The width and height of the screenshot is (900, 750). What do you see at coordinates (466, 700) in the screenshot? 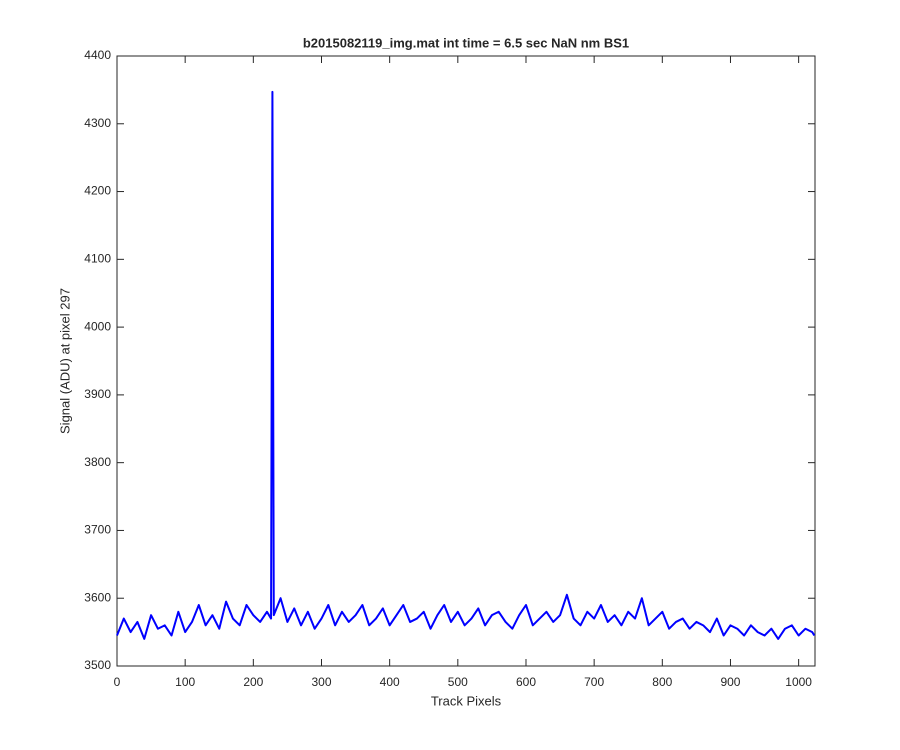
I see `x-axis-label: Track Pixels` at bounding box center [466, 700].